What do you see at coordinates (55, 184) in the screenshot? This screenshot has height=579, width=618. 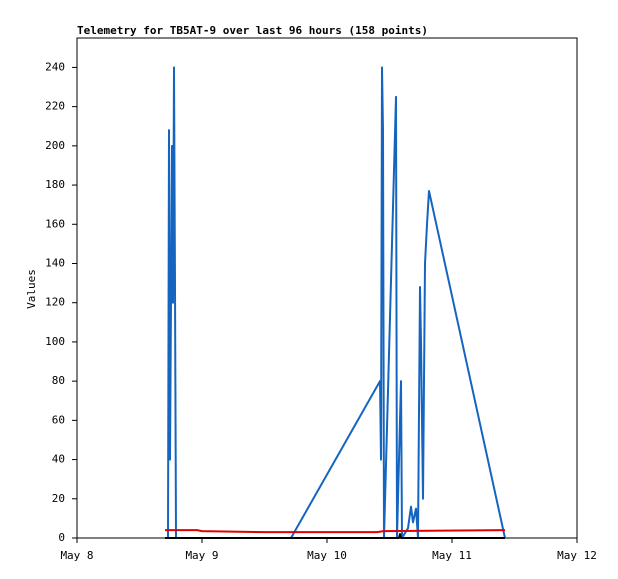 I see `y-tick-label: 180` at bounding box center [55, 184].